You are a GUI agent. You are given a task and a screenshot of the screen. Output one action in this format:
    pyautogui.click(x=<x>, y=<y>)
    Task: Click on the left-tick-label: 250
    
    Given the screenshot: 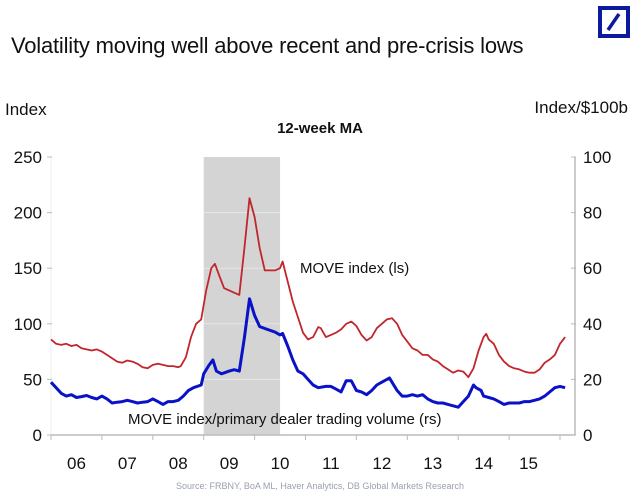 What is the action you would take?
    pyautogui.click(x=28, y=157)
    